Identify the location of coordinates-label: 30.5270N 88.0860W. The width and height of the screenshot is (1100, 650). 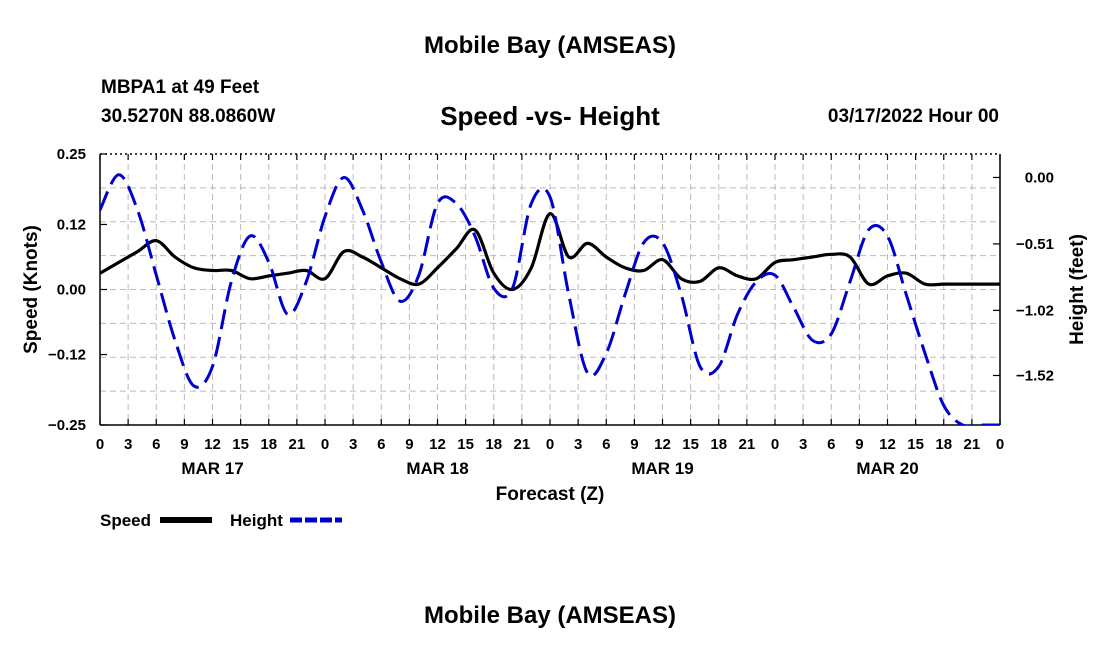
(188, 116).